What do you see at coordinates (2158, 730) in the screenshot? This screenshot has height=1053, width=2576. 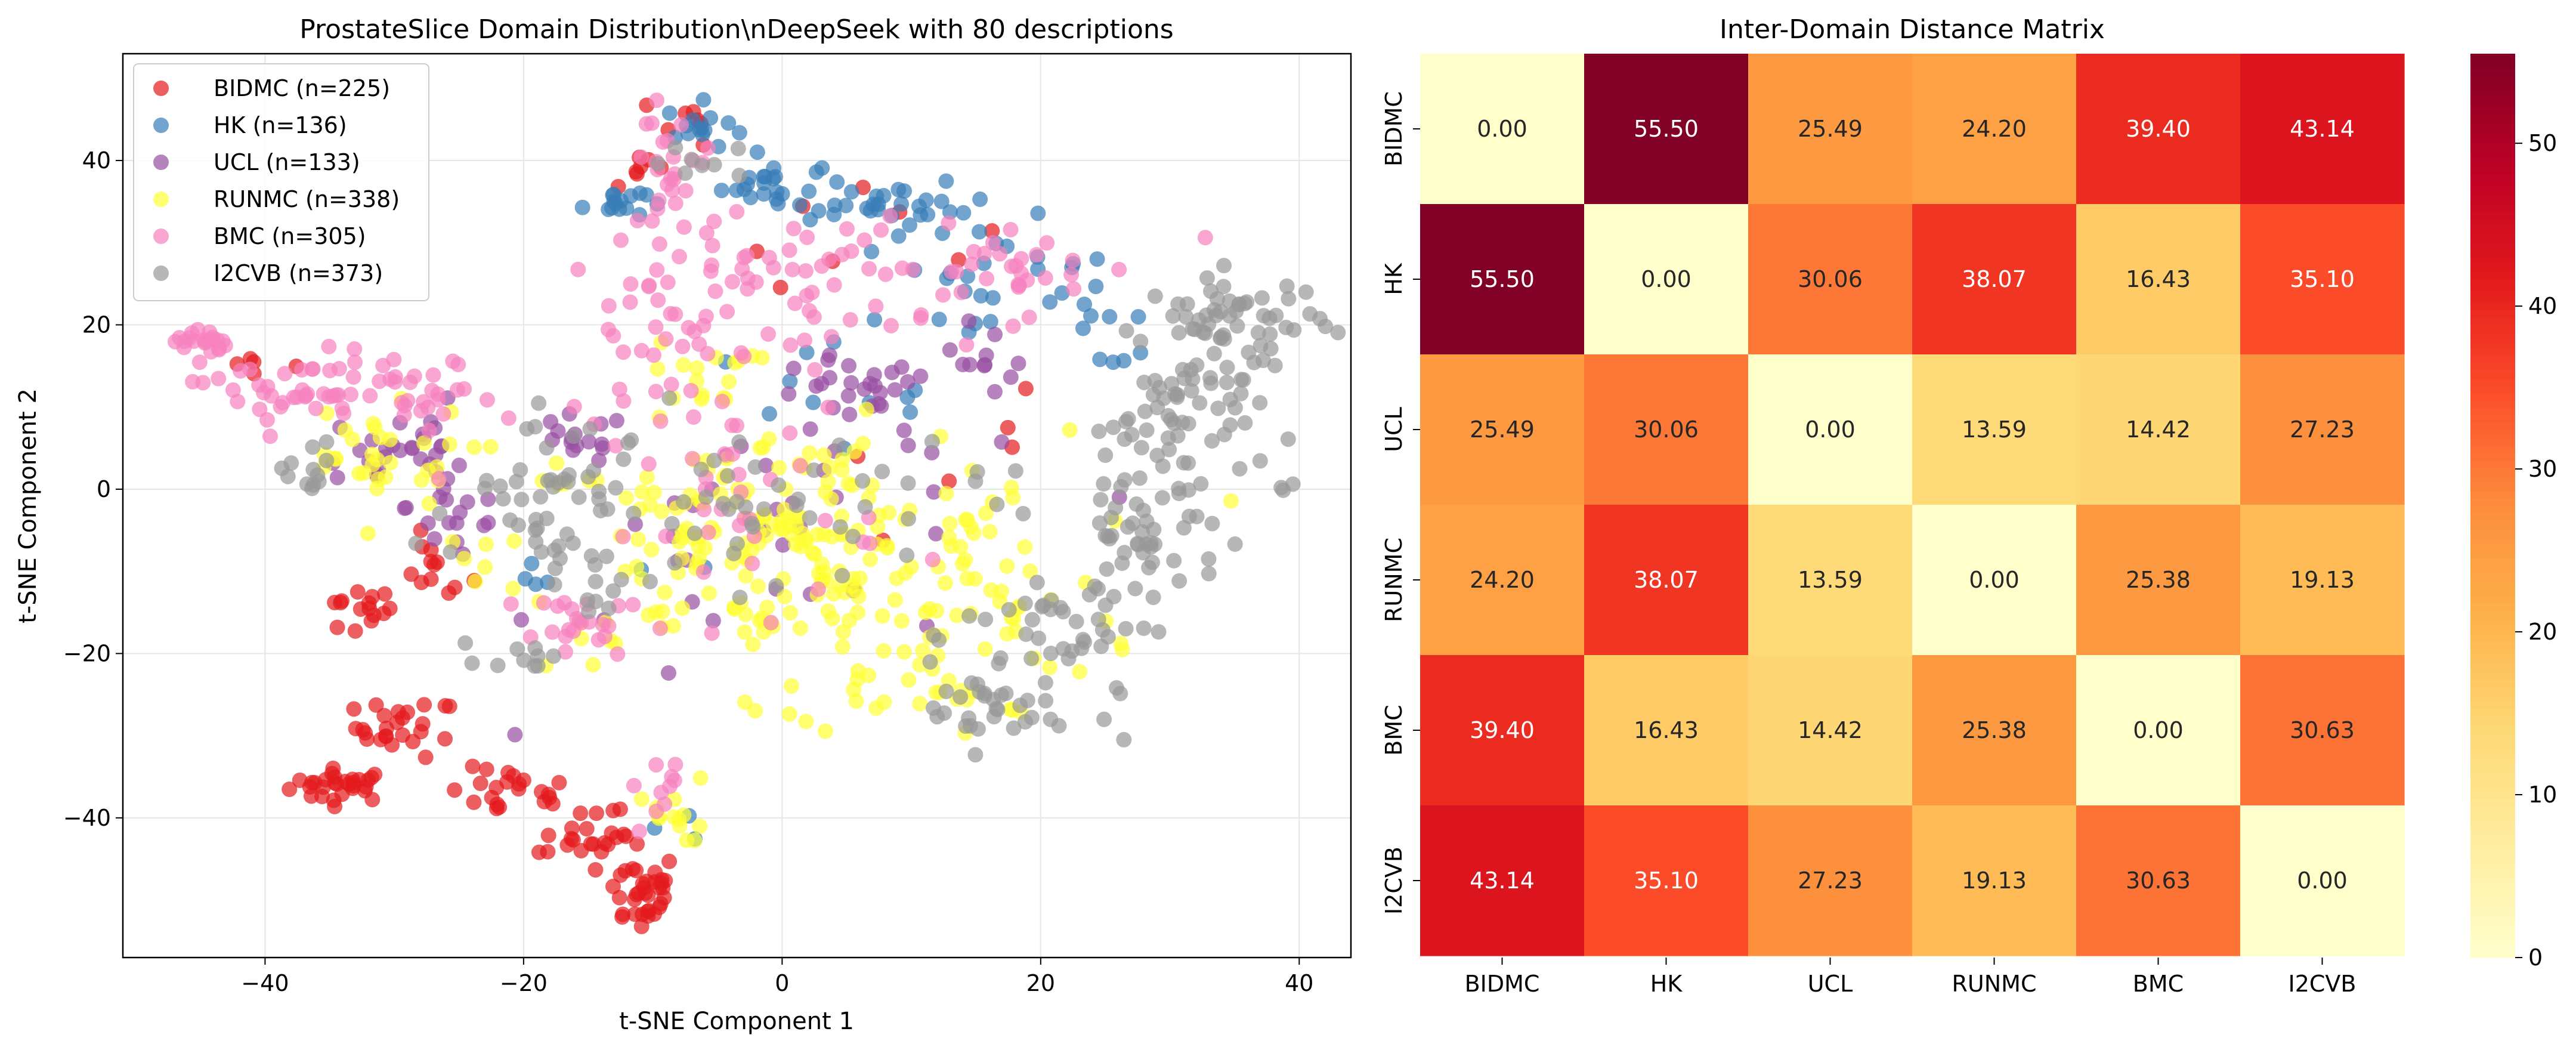 I see `heatmap-cell-label: 0.00` at bounding box center [2158, 730].